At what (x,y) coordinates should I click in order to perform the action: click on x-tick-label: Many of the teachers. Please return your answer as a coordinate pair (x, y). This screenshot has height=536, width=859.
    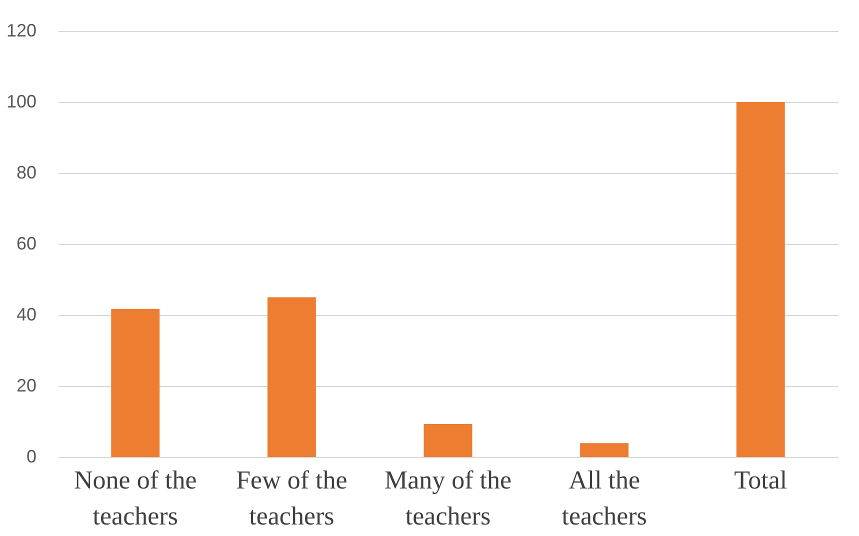
    Looking at the image, I should click on (448, 498).